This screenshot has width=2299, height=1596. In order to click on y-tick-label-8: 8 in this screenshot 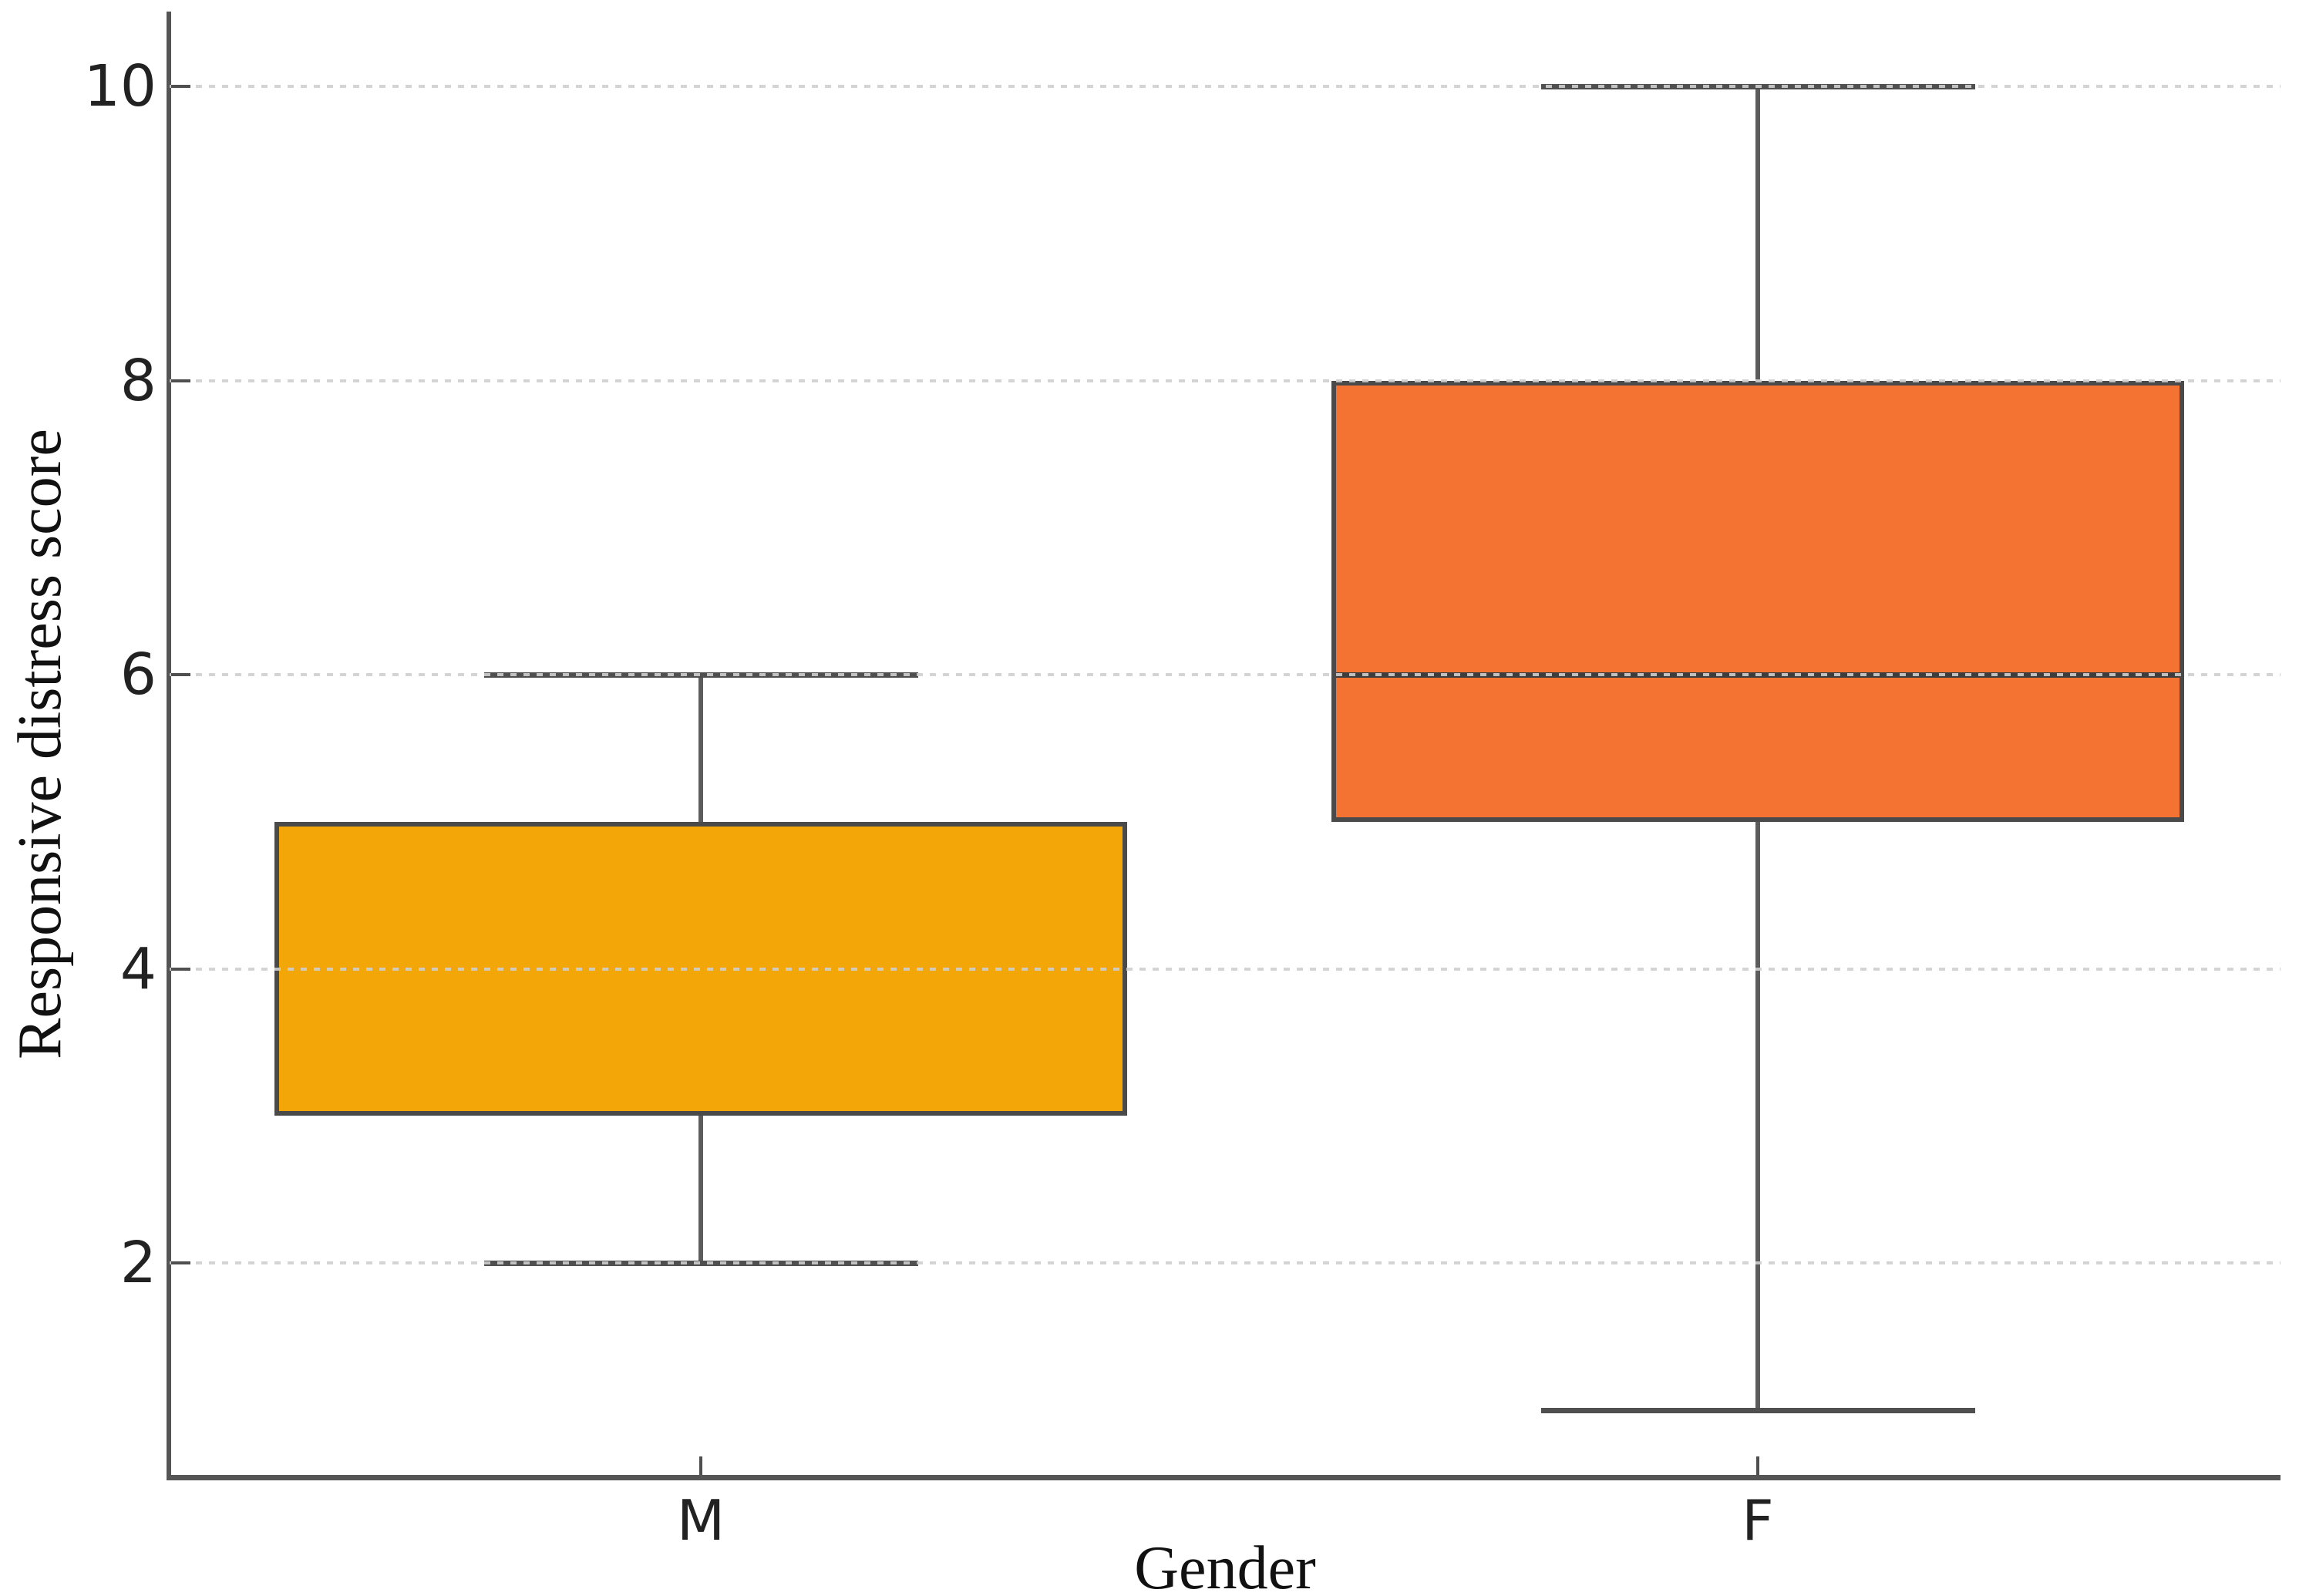, I will do `click(138, 381)`.